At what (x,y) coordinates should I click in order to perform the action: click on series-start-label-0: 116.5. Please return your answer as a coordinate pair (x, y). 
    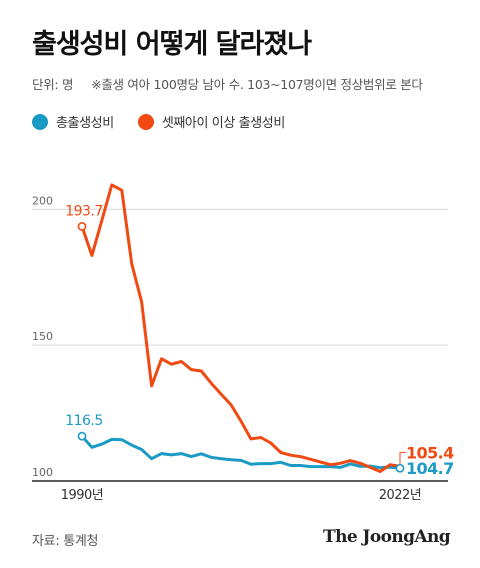
    Looking at the image, I should click on (84, 421).